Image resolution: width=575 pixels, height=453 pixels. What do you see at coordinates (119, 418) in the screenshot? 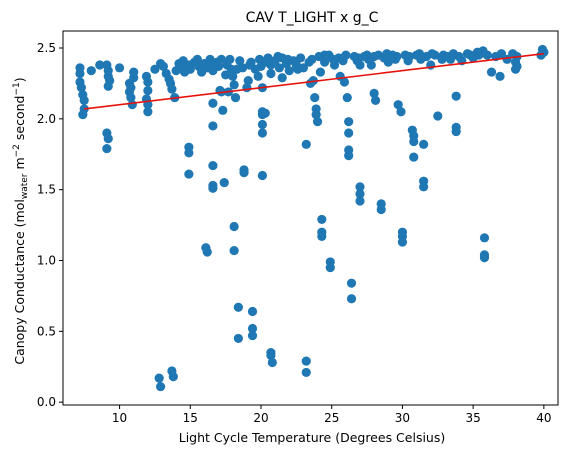
I see `x-tick-label: 10` at bounding box center [119, 418].